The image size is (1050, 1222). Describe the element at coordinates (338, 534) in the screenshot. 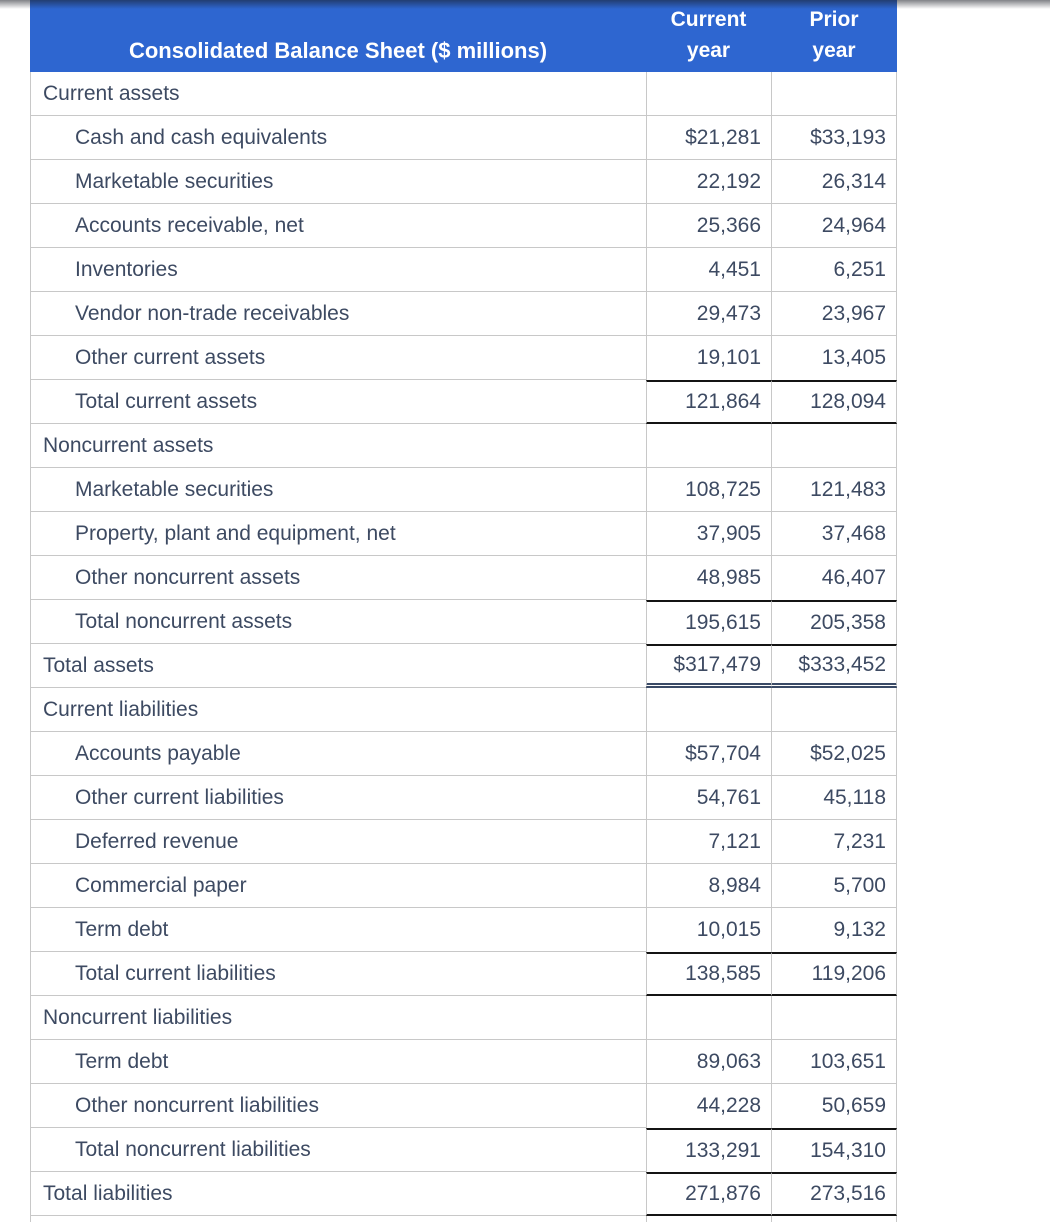

I see `row-label: Property, plant and equipment, net` at that location.